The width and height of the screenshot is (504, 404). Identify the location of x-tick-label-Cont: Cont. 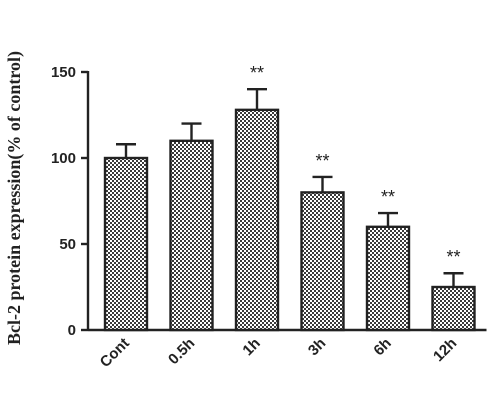
(115, 353).